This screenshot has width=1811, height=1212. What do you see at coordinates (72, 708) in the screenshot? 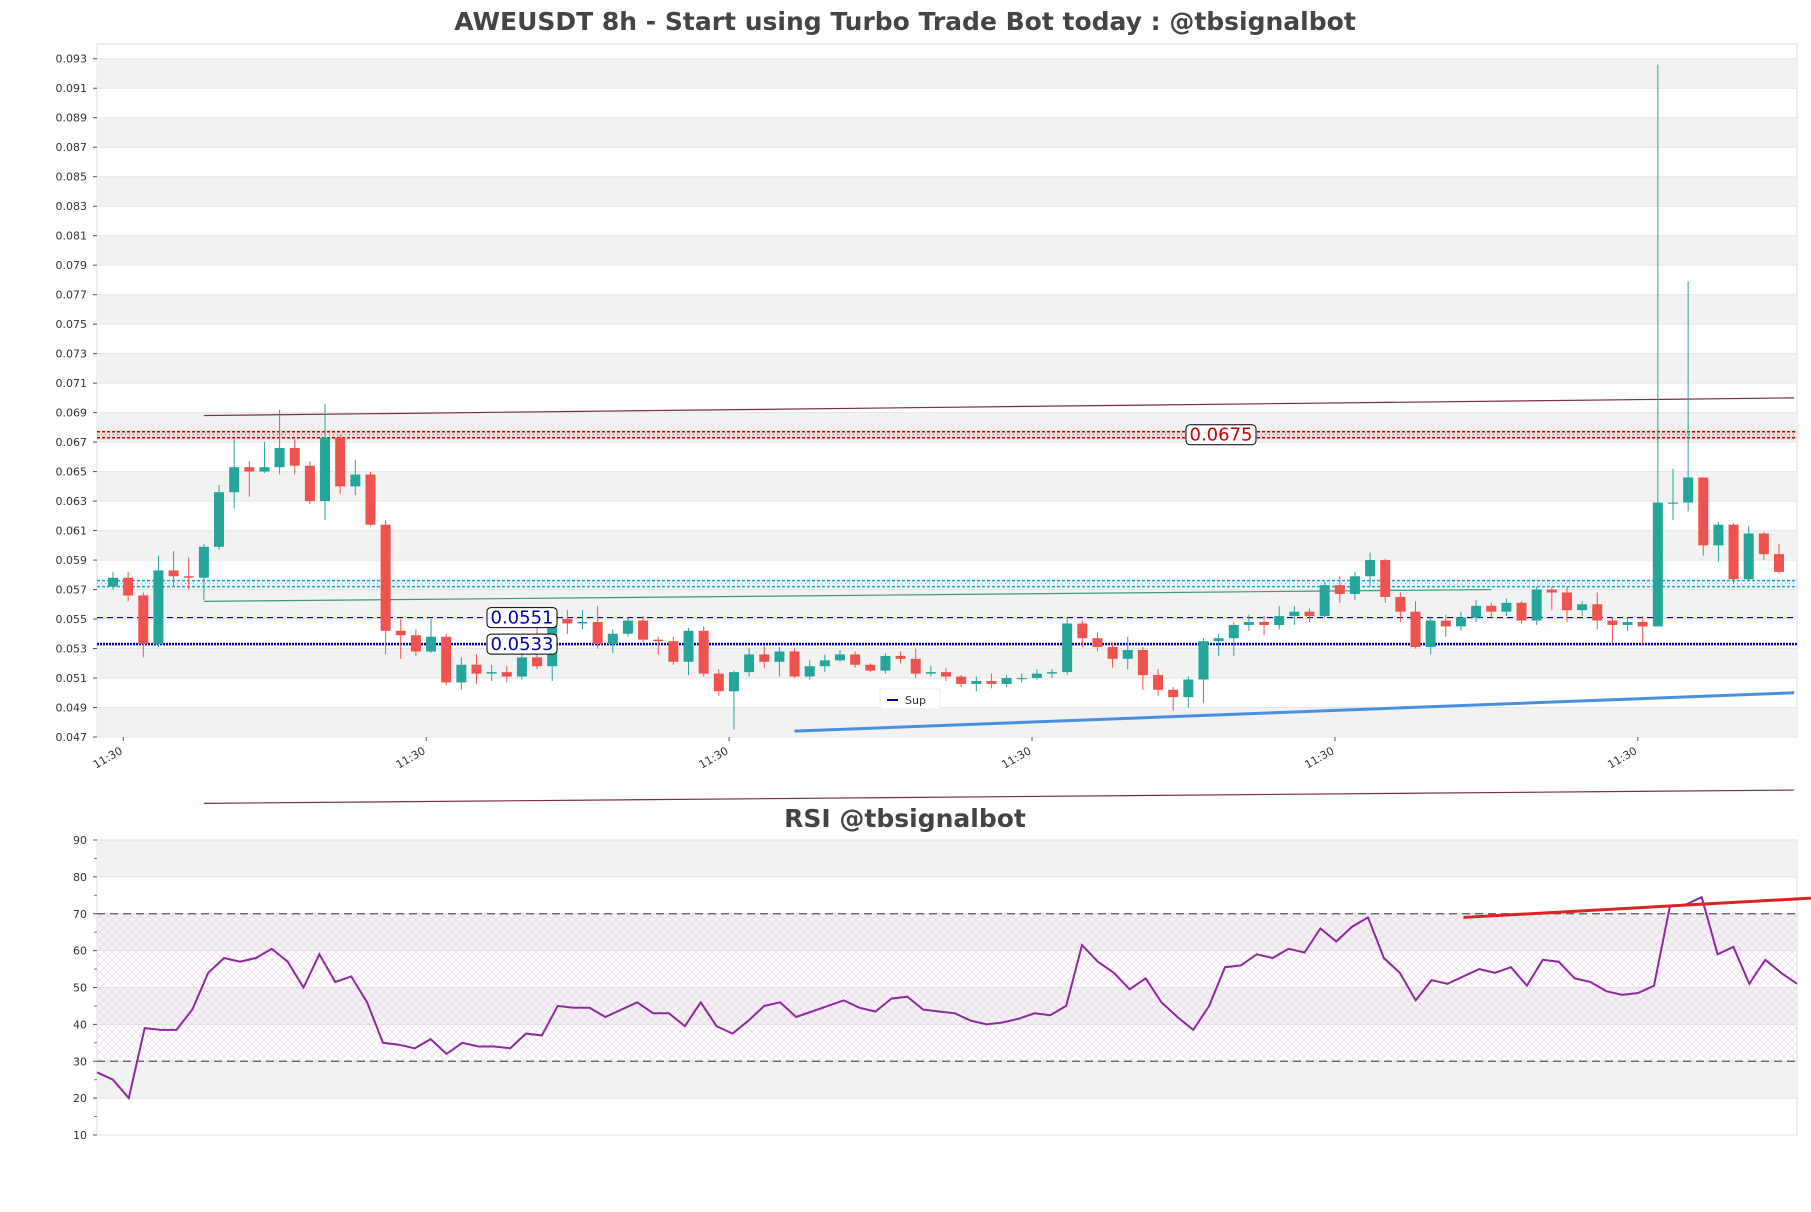
I see `y-tick-label: 0.049` at bounding box center [72, 708].